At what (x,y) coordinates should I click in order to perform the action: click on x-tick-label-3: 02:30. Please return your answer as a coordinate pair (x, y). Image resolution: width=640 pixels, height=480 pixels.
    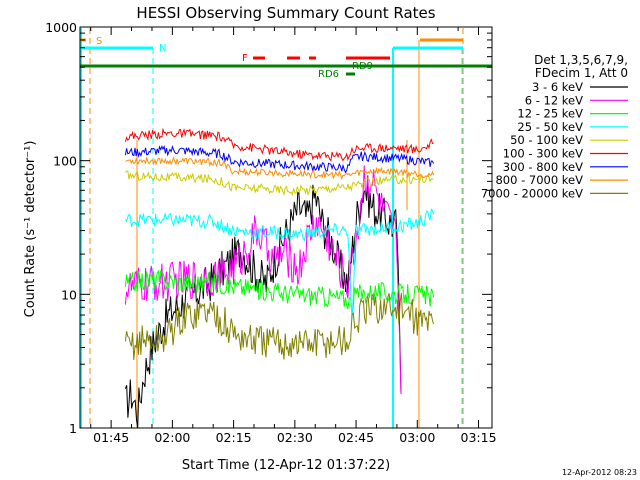
    Looking at the image, I should click on (295, 437).